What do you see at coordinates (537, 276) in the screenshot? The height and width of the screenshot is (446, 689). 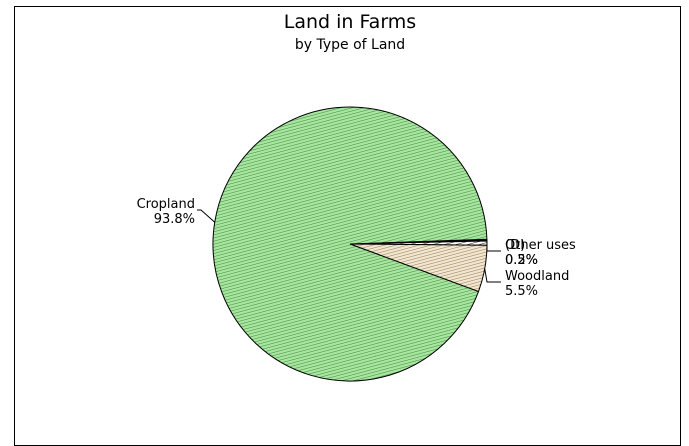 I see `slice-label-woodland: Woodland` at bounding box center [537, 276].